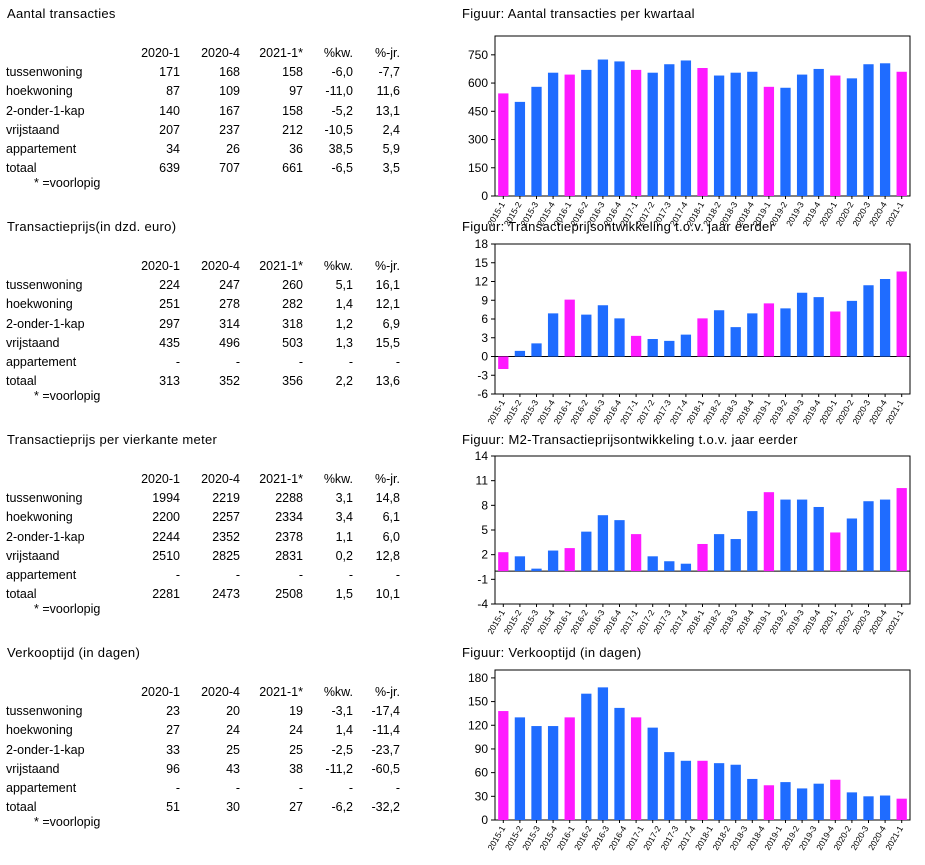  Describe the element at coordinates (203, 304) in the screenshot. I see `table-row: hoekwoning 251 278 282 1,4 12,1` at that location.